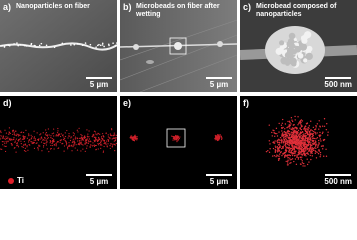 The image size is (357, 240). Describe the element at coordinates (246, 103) in the screenshot. I see `panel-label: f)` at that location.